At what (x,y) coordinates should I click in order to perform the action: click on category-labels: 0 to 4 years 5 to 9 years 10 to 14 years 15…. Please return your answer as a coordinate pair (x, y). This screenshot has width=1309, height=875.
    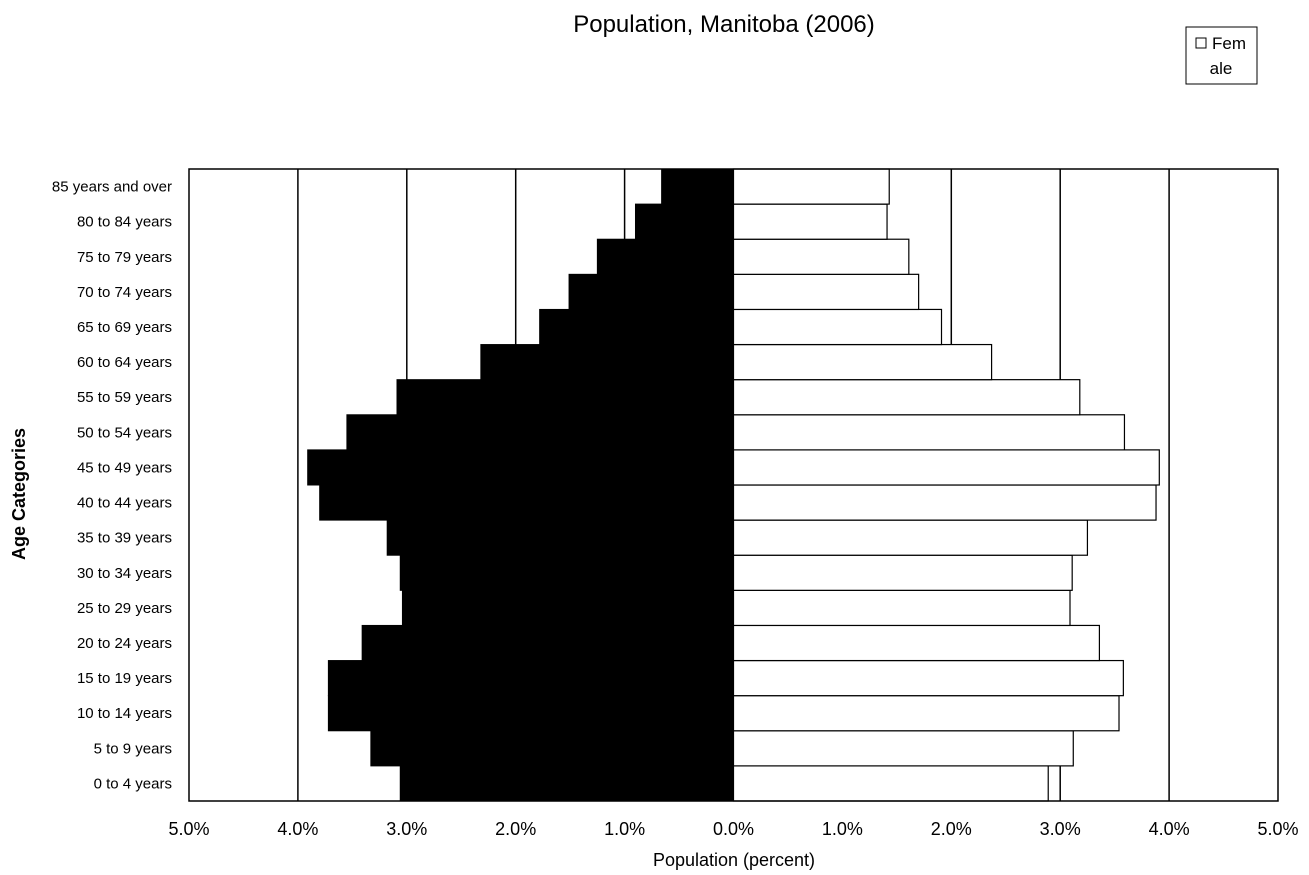
    Looking at the image, I should click on (112, 486).